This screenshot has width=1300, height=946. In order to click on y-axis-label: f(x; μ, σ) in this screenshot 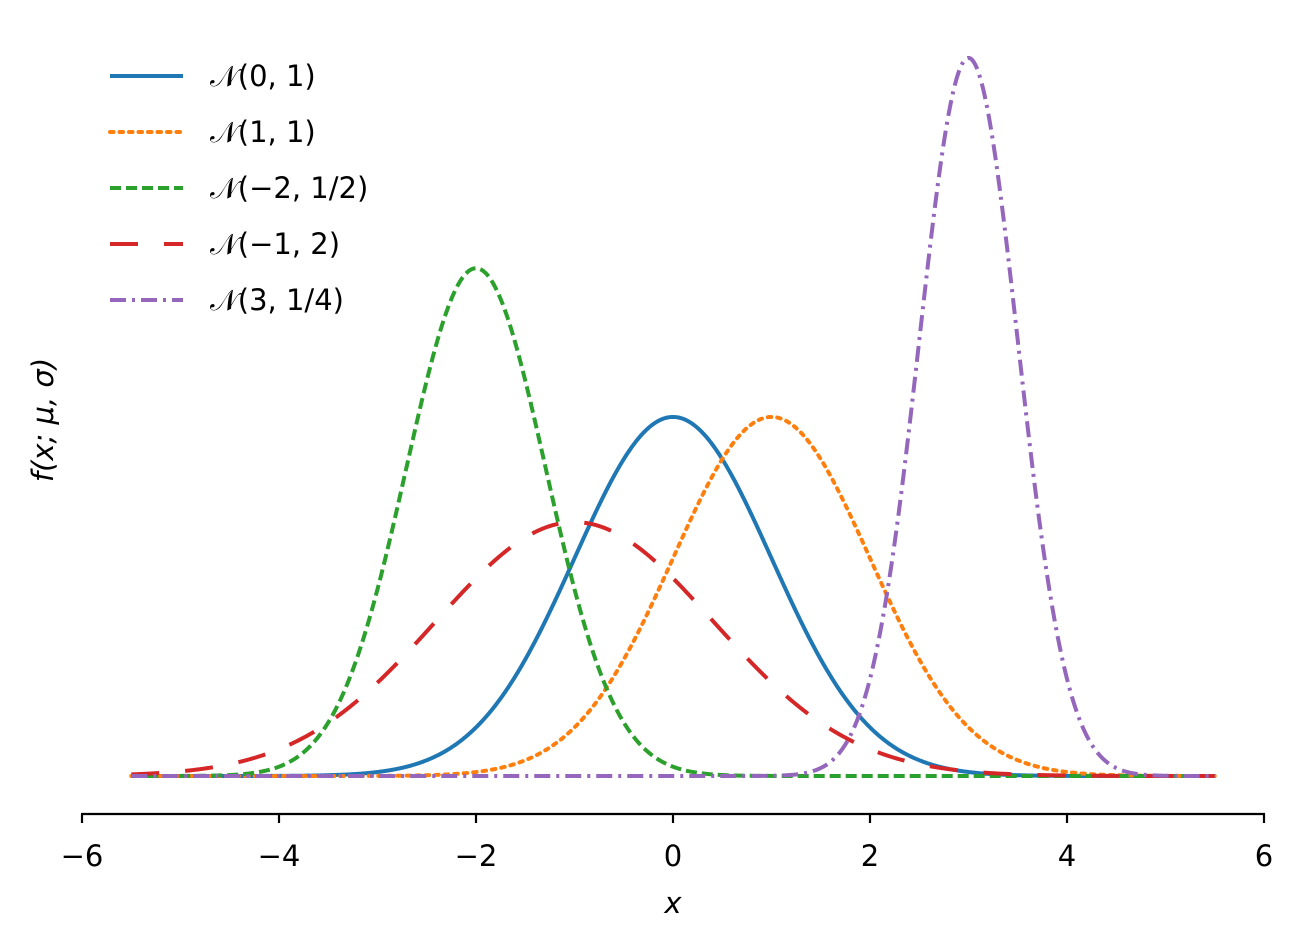, I will do `click(43, 420)`.